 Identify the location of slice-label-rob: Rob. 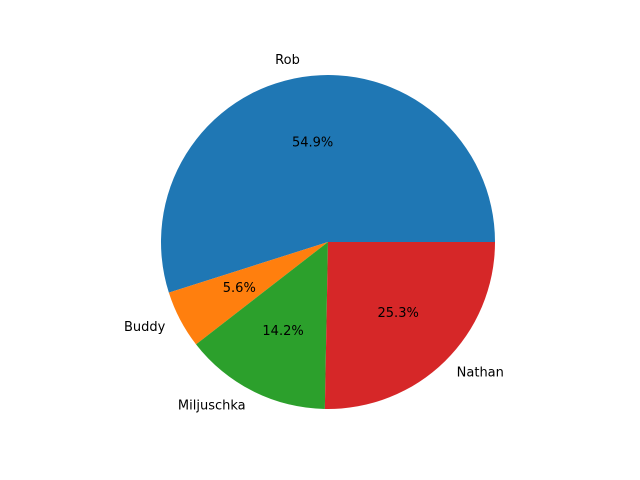
(287, 60).